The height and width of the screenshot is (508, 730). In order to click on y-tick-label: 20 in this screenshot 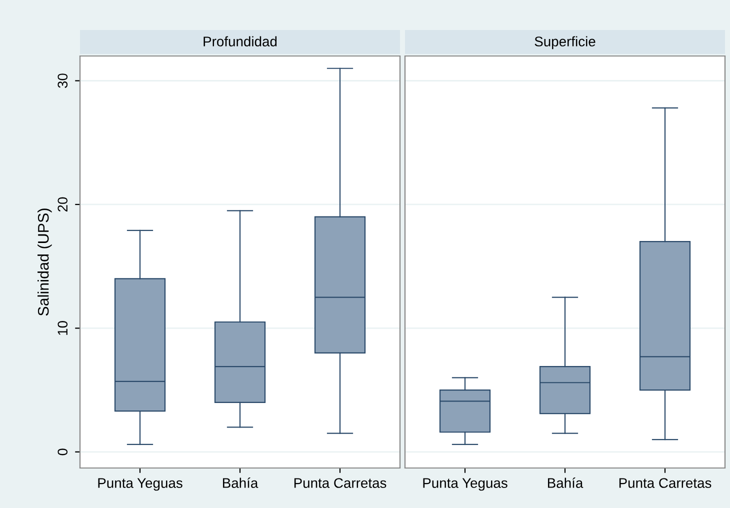, I will do `click(63, 204)`.